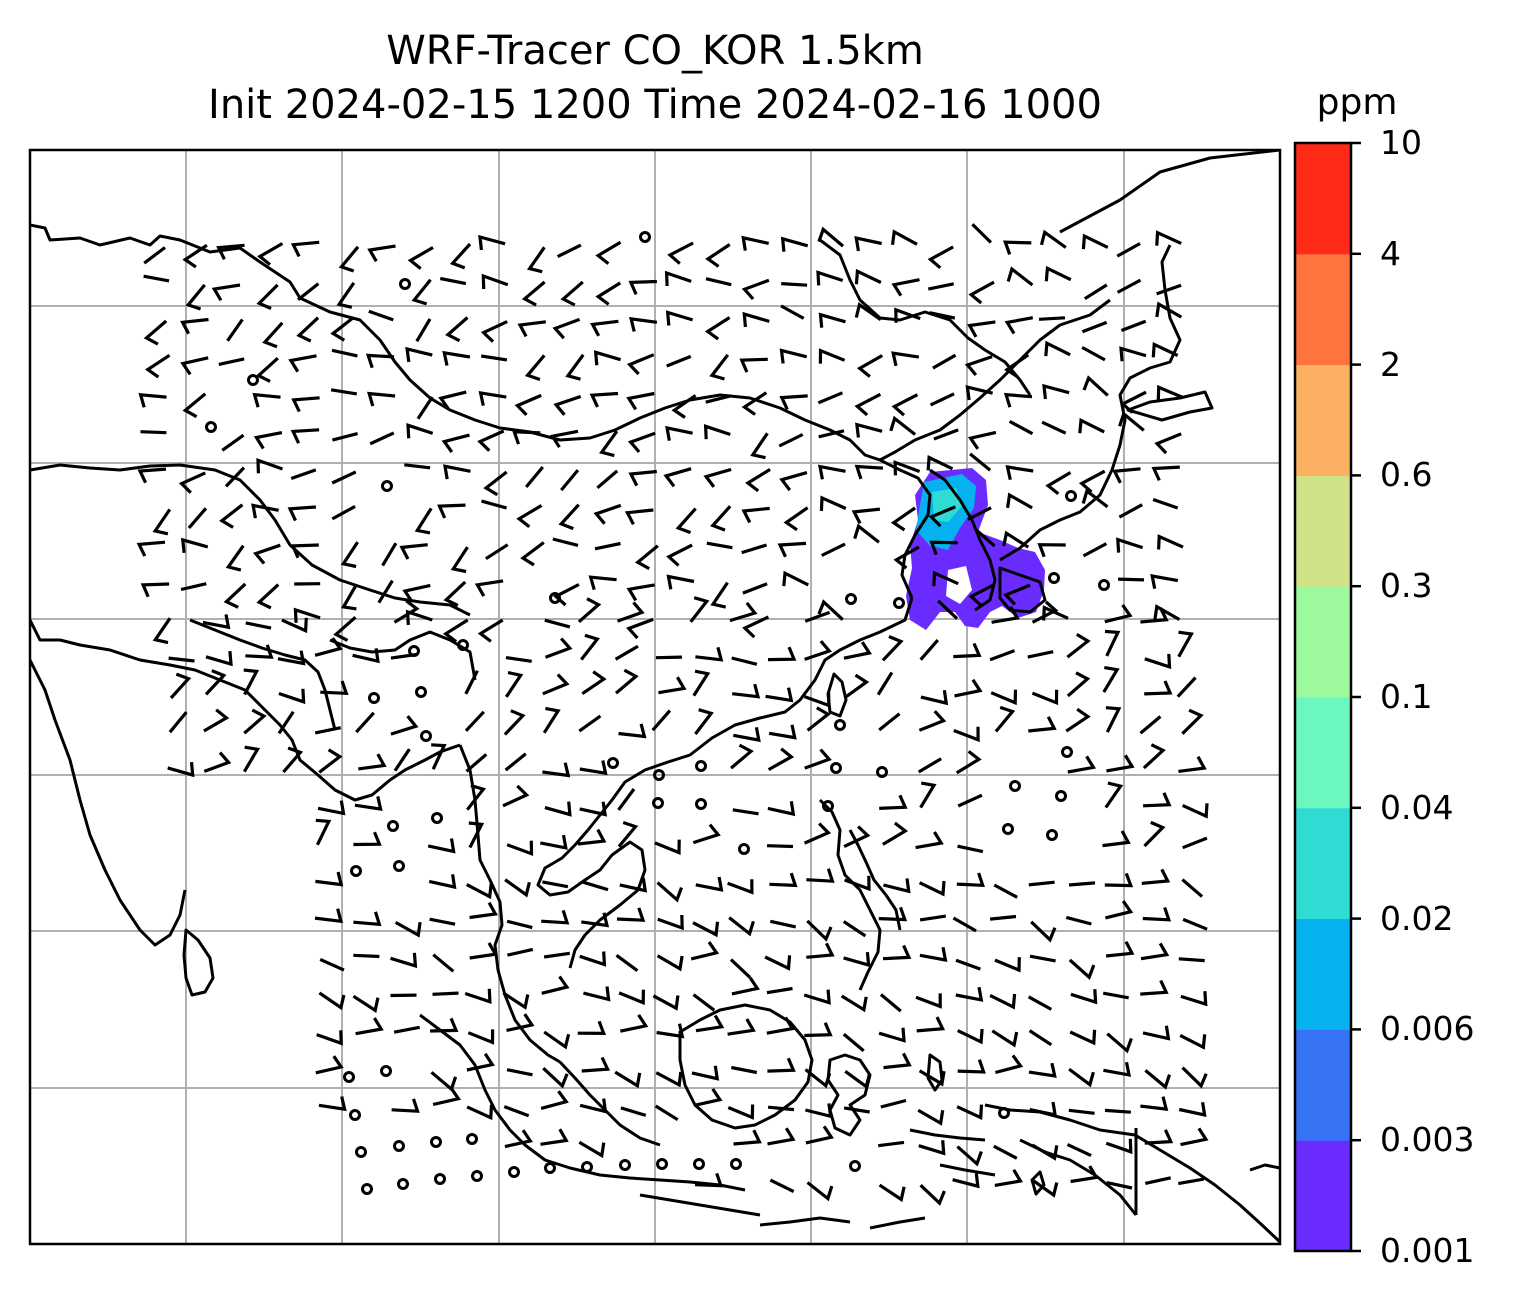  What do you see at coordinates (959, 585) in the screenshot?
I see `plume-gap` at bounding box center [959, 585].